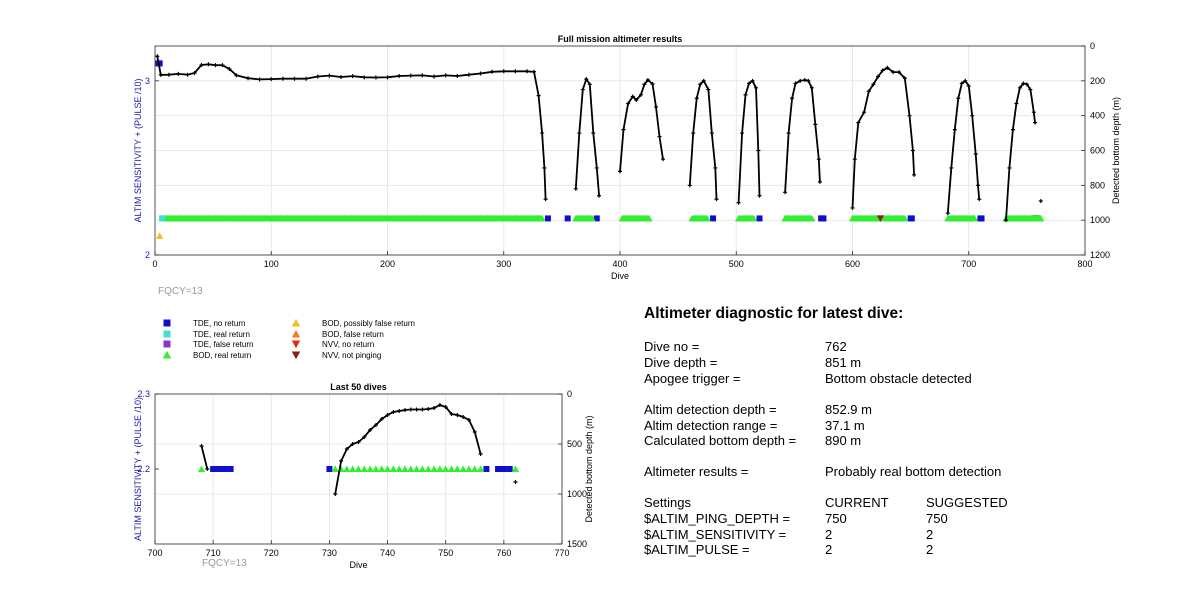 This screenshot has width=1200, height=611. Describe the element at coordinates (445, 553) in the screenshot. I see `x-tick-label: 750` at that location.